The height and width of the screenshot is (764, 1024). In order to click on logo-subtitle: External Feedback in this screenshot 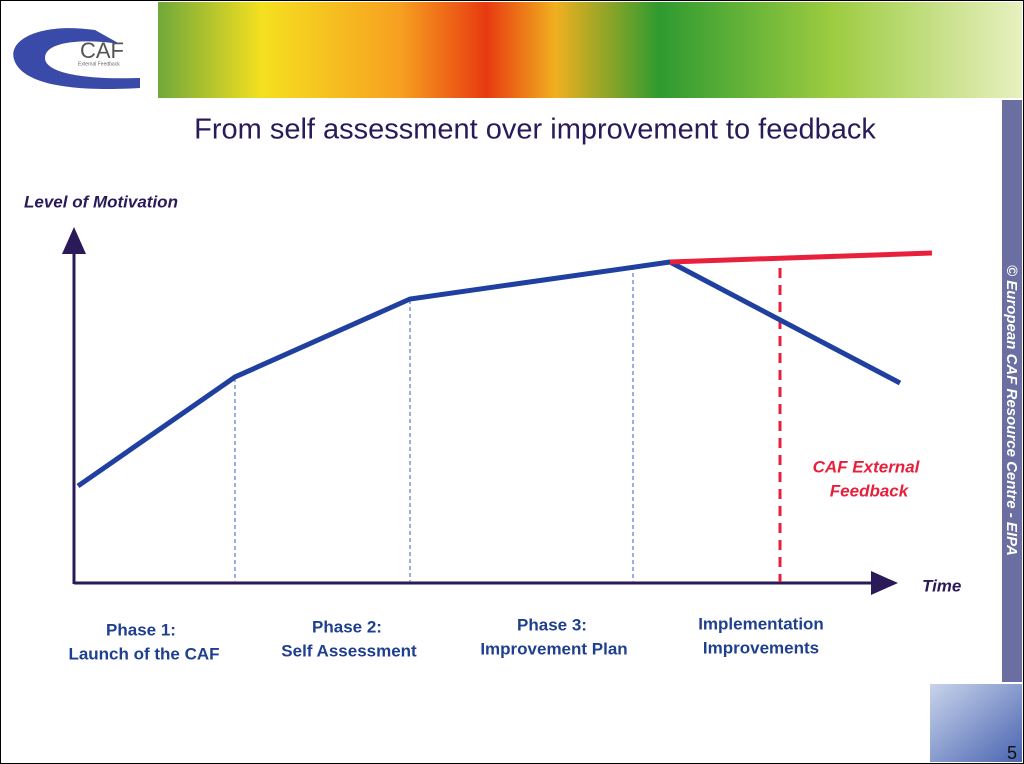, I will do `click(99, 64)`.